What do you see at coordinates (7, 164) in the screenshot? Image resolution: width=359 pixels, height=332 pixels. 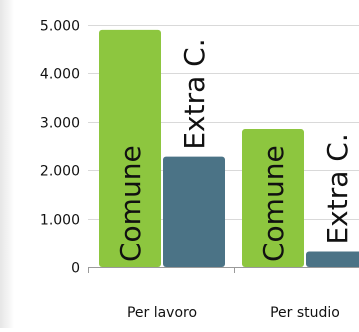 I see `left-edge-shadow` at bounding box center [7, 164].